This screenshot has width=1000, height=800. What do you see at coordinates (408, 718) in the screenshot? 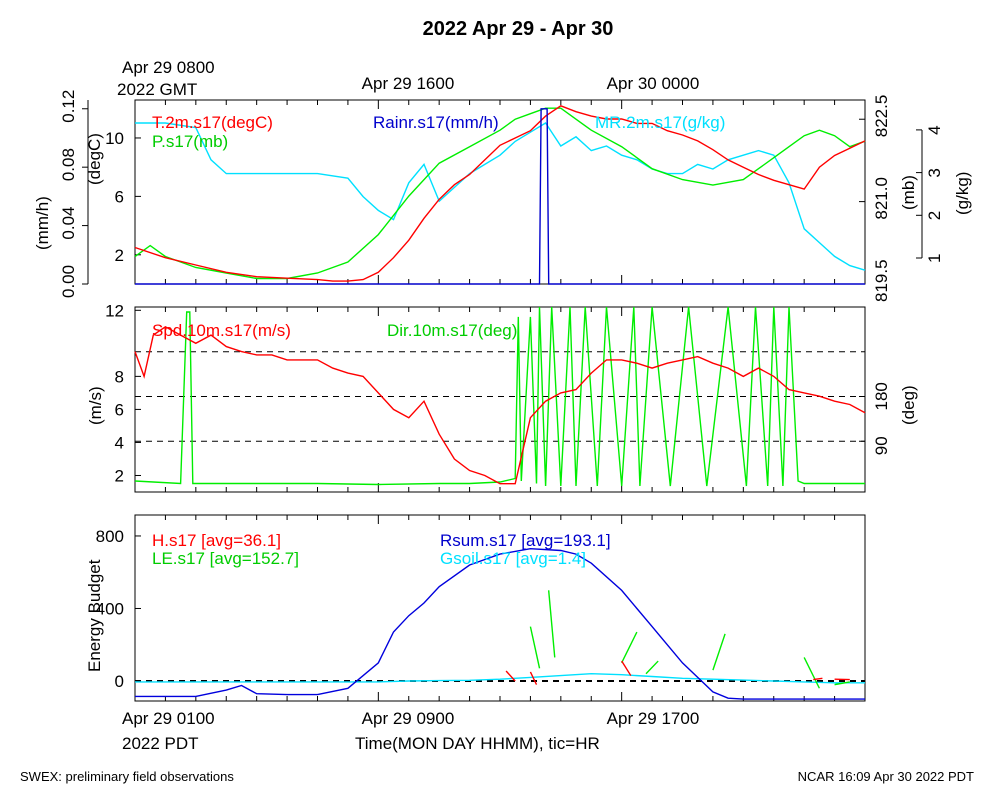
I see `bottom-time-label-2: Apr 29 0900` at bounding box center [408, 718].